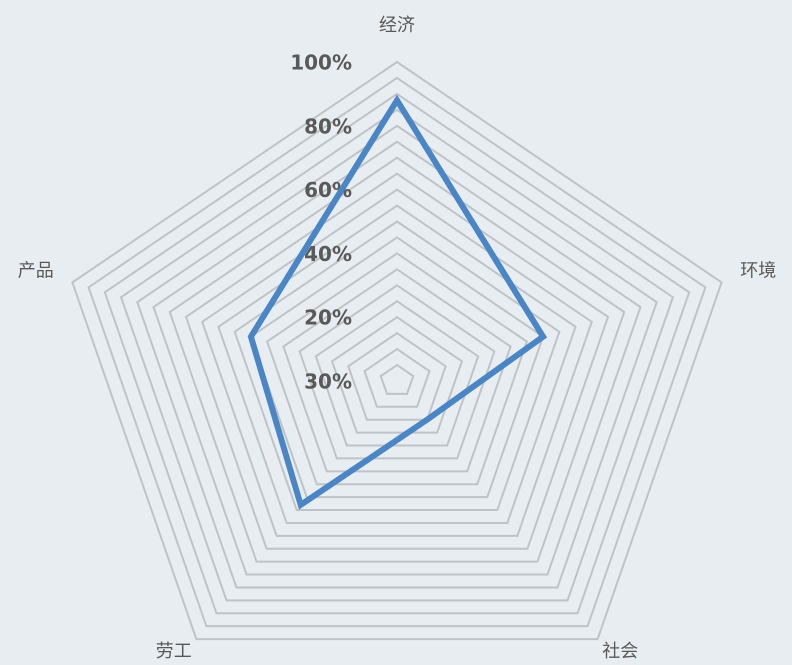  What do you see at coordinates (620, 651) in the screenshot?
I see `axis-label: 社会` at bounding box center [620, 651].